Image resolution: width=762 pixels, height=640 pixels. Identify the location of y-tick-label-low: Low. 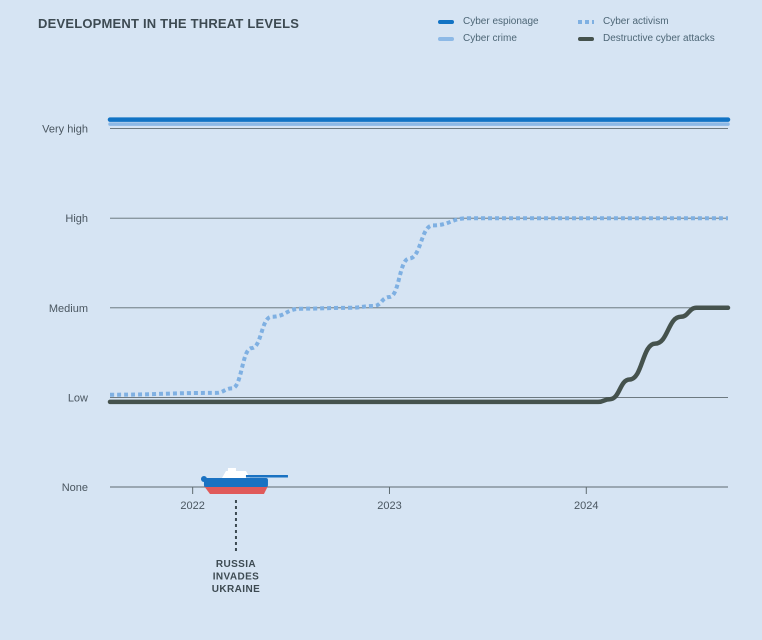
(78, 398).